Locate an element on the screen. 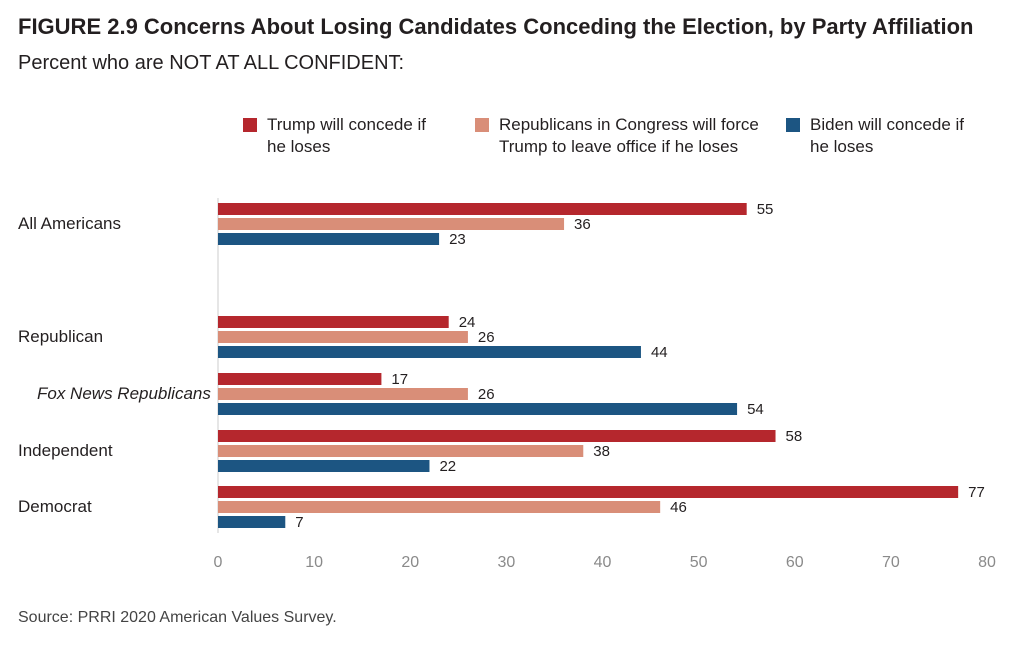 The height and width of the screenshot is (645, 1024). data-label-independent-congress: 38 is located at coordinates (601, 451).